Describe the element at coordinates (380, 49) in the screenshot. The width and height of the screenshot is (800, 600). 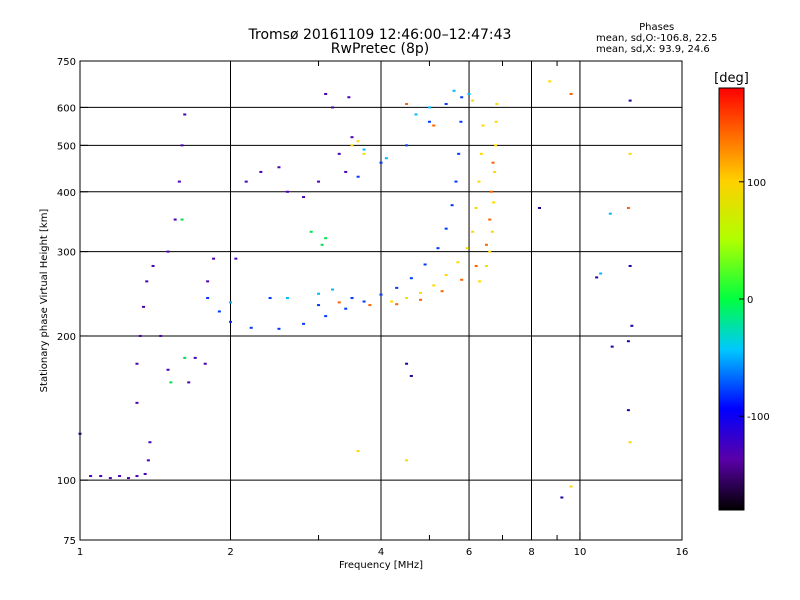
I see `chart-subtitle: RwPretec (8p)` at that location.